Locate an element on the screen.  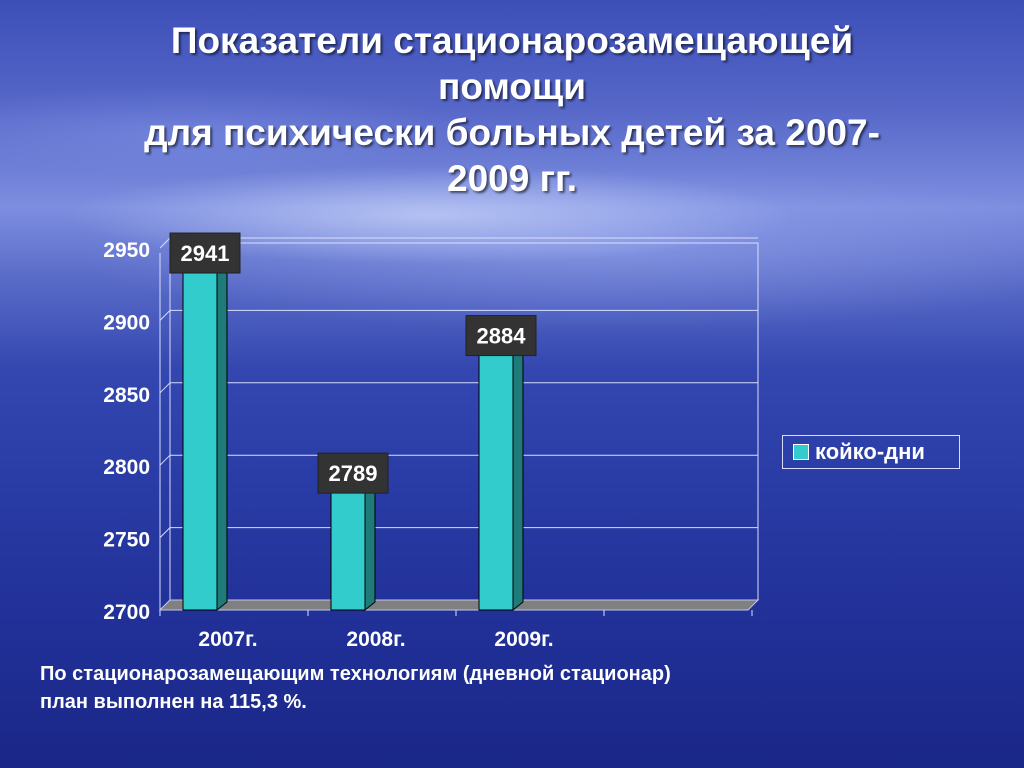
title-line-1: Показатели стационарозамещающей is located at coordinates (512, 40).